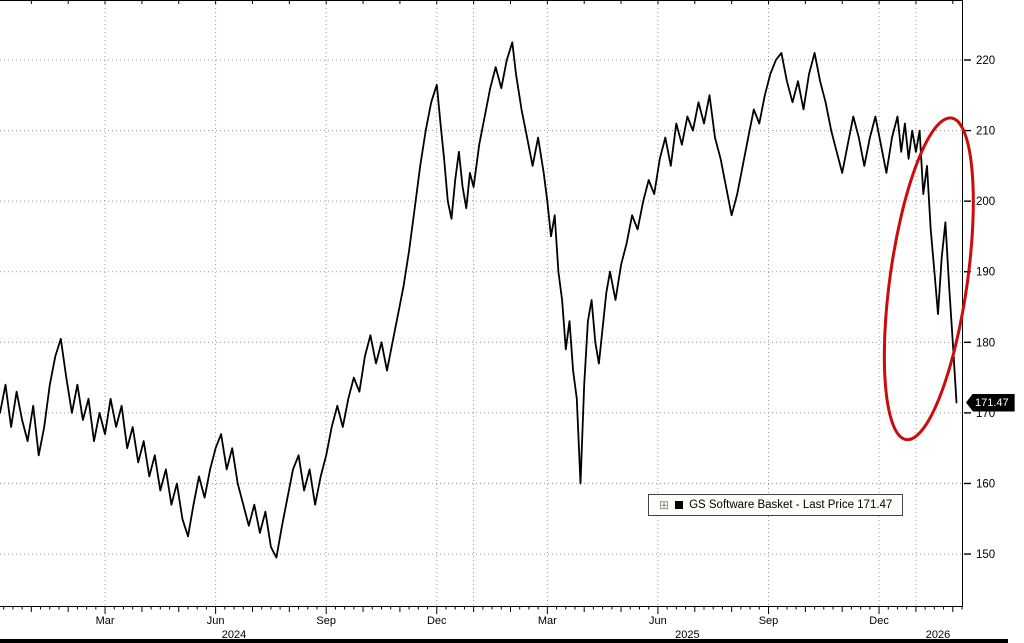  Describe the element at coordinates (928, 279) in the screenshot. I see `selloff-highlight-ellipse` at that location.